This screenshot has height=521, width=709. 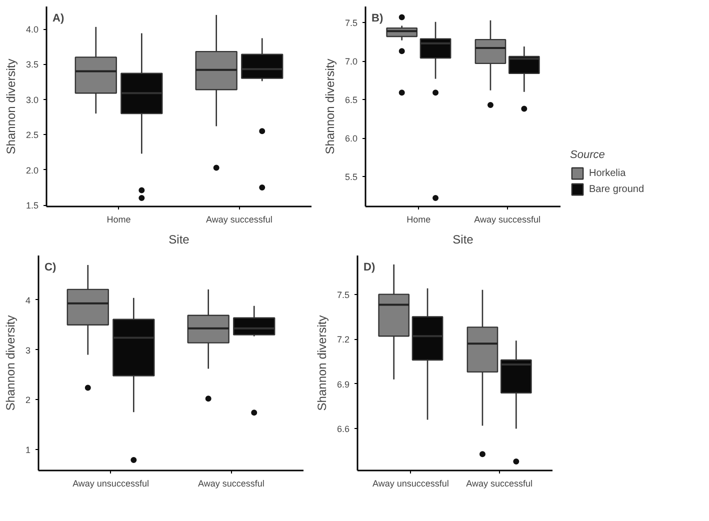 I want to click on legend-title: Source, so click(x=588, y=155).